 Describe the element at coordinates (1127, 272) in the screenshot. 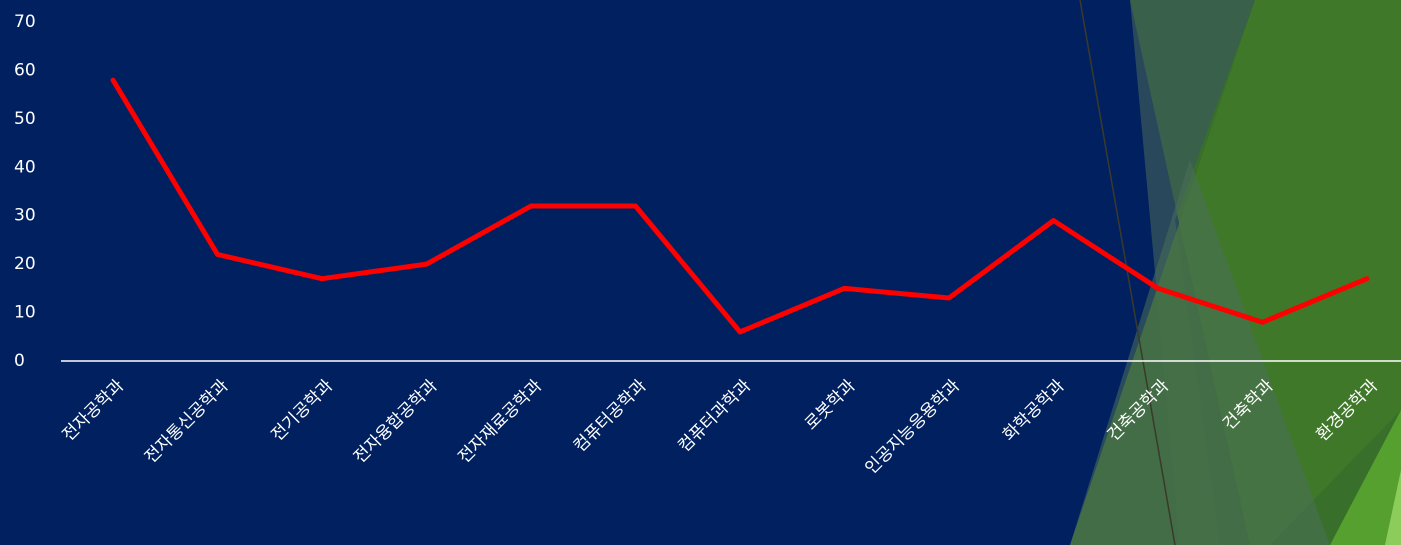

I see `decor-line` at that location.